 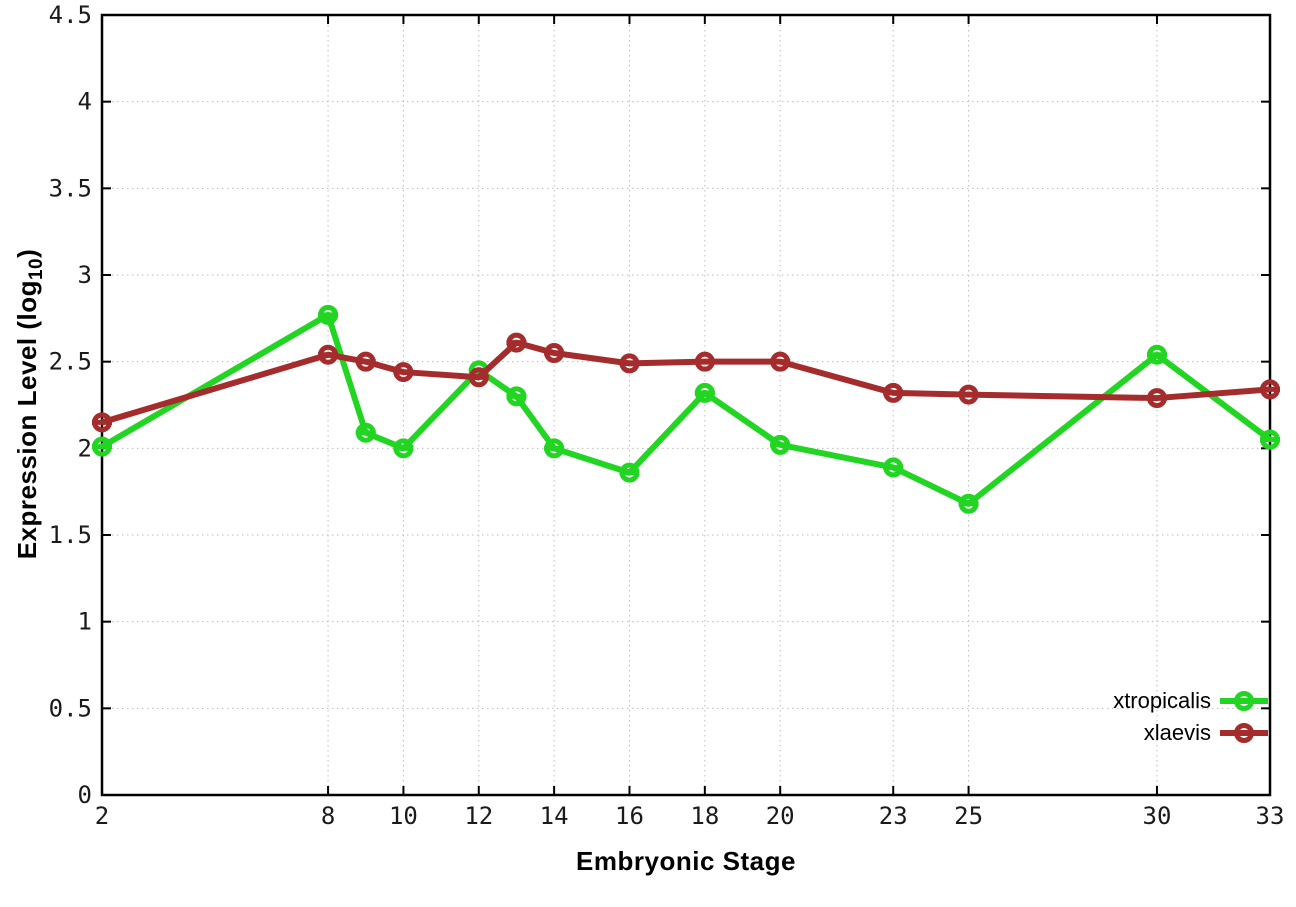 What do you see at coordinates (780, 816) in the screenshot?
I see `x-tick-label: 20` at bounding box center [780, 816].